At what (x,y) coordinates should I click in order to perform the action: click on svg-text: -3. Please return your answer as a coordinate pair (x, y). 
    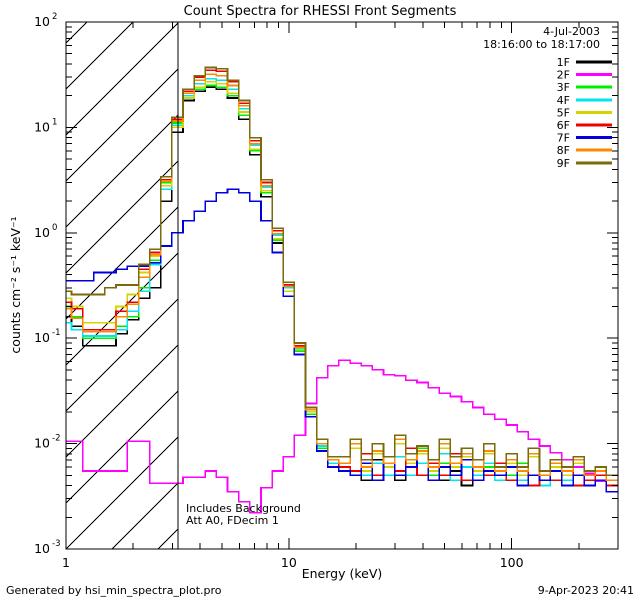
    Looking at the image, I should click on (56, 544).